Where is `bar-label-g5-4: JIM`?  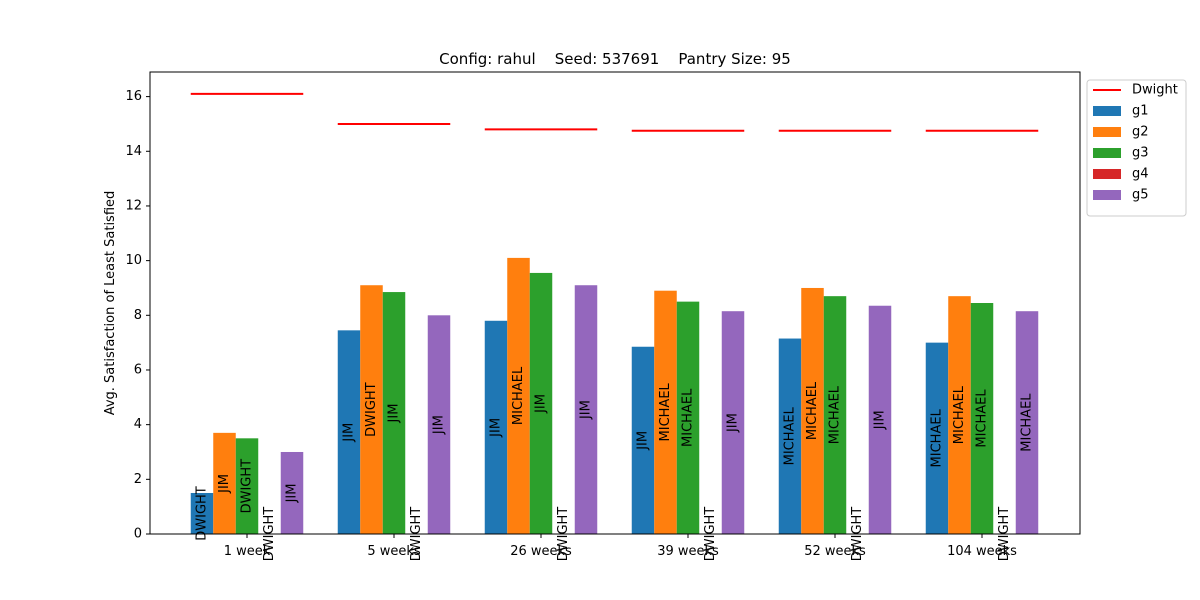
bar-label-g5-4: JIM is located at coordinates (880, 420).